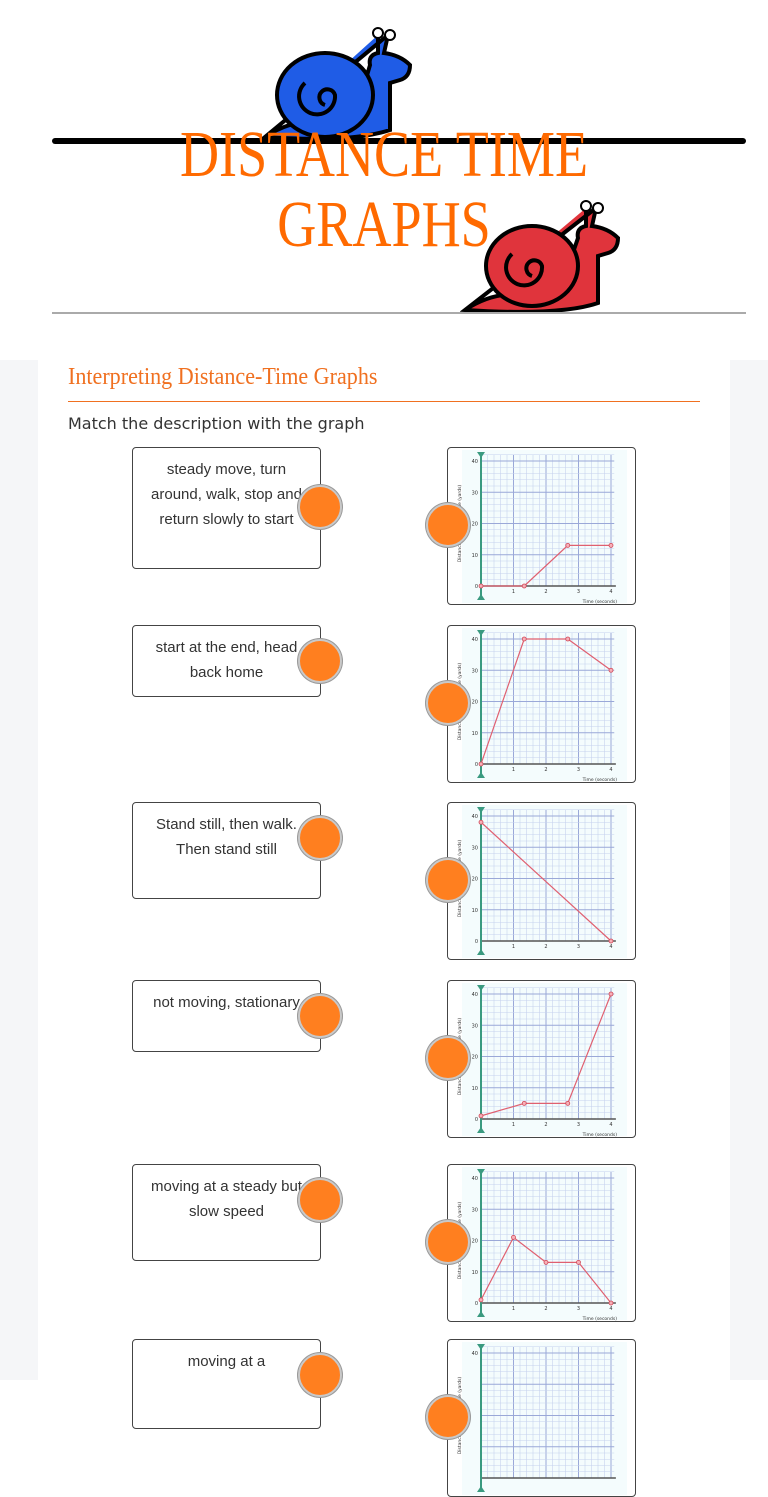  I want to click on distance-time-graph: 40Distance from starting line (yards), so click(542, 1418).